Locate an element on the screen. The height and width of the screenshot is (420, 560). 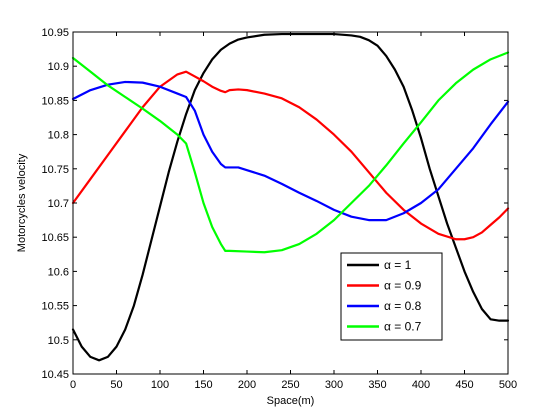
x-tick-label: 450 is located at coordinates (464, 385).